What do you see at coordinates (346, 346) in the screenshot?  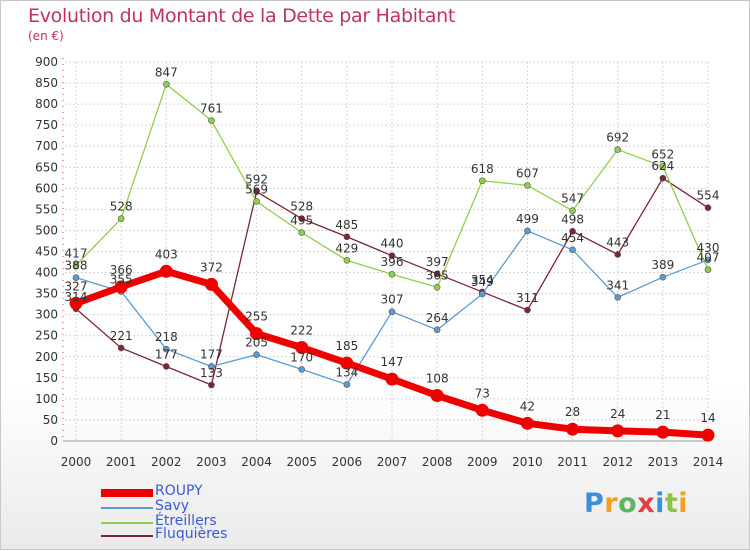 I see `data-label-roupy-2006: 185` at bounding box center [346, 346].